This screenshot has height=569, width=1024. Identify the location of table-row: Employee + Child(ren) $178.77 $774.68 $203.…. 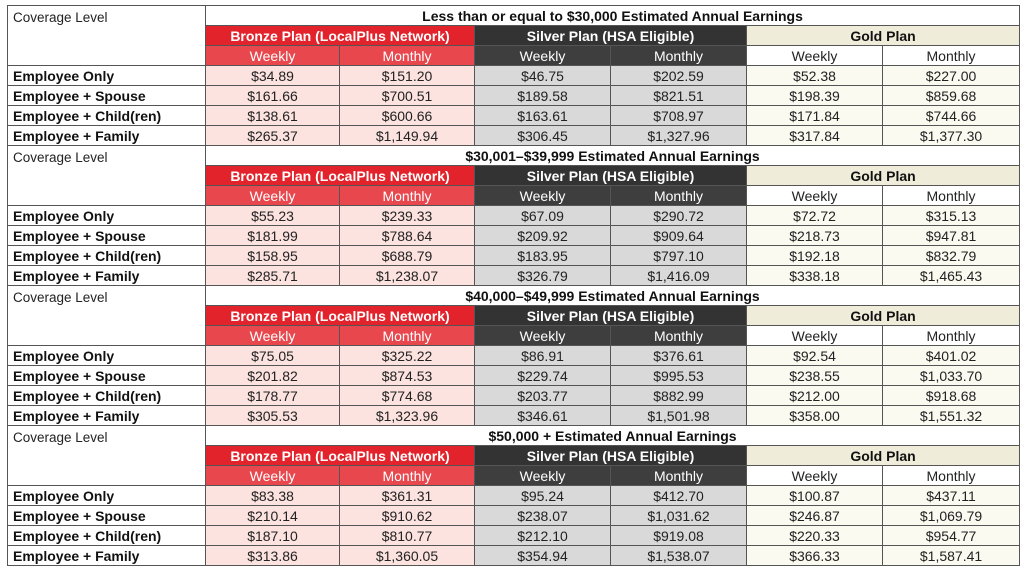
(514, 395).